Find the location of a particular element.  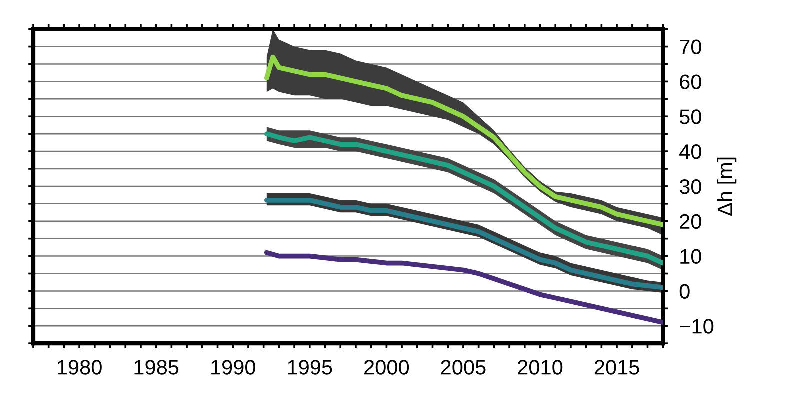

x-tick-label: 1985 is located at coordinates (156, 367).